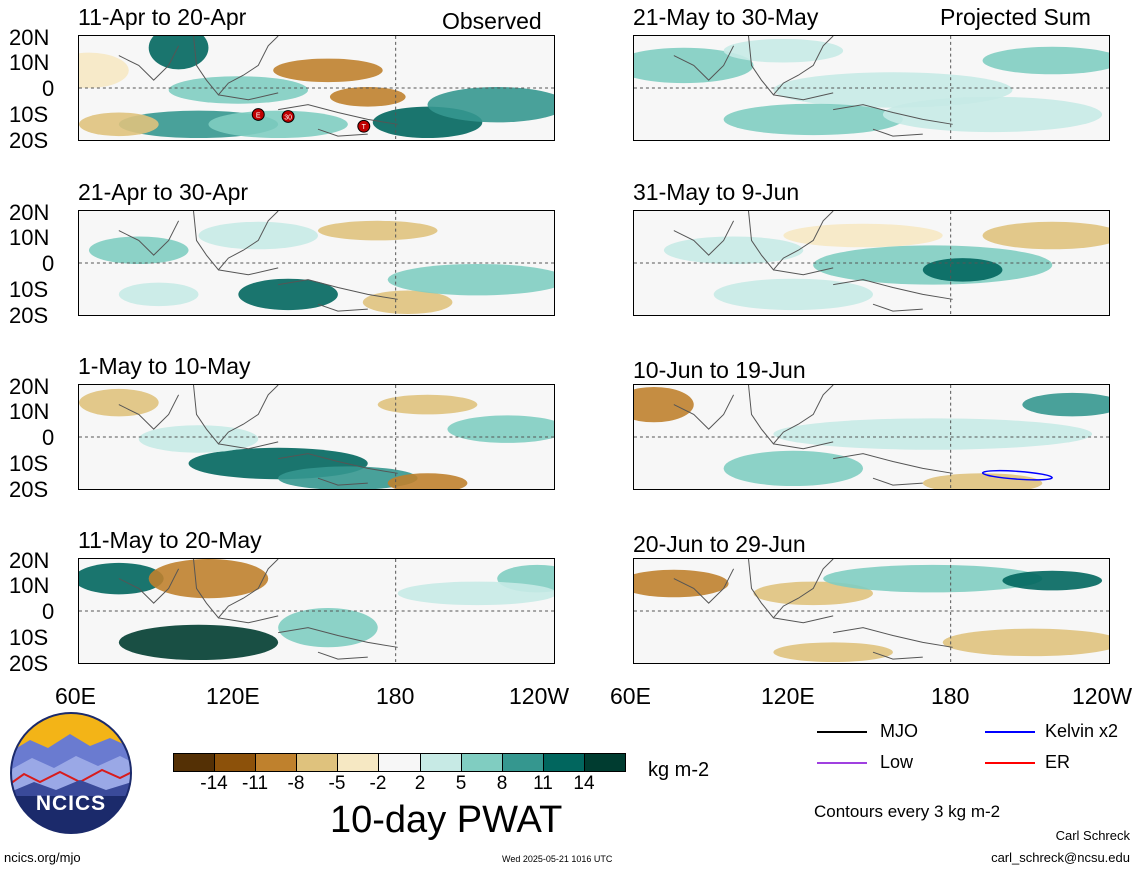  Describe the element at coordinates (502, 783) in the screenshot. I see `colorbar-tick: 8` at that location.